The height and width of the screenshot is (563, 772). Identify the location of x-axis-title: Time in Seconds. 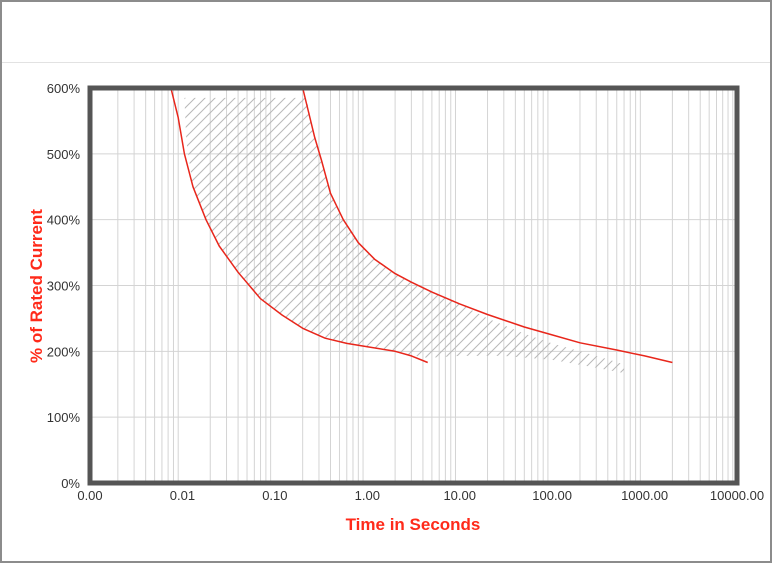
(413, 524).